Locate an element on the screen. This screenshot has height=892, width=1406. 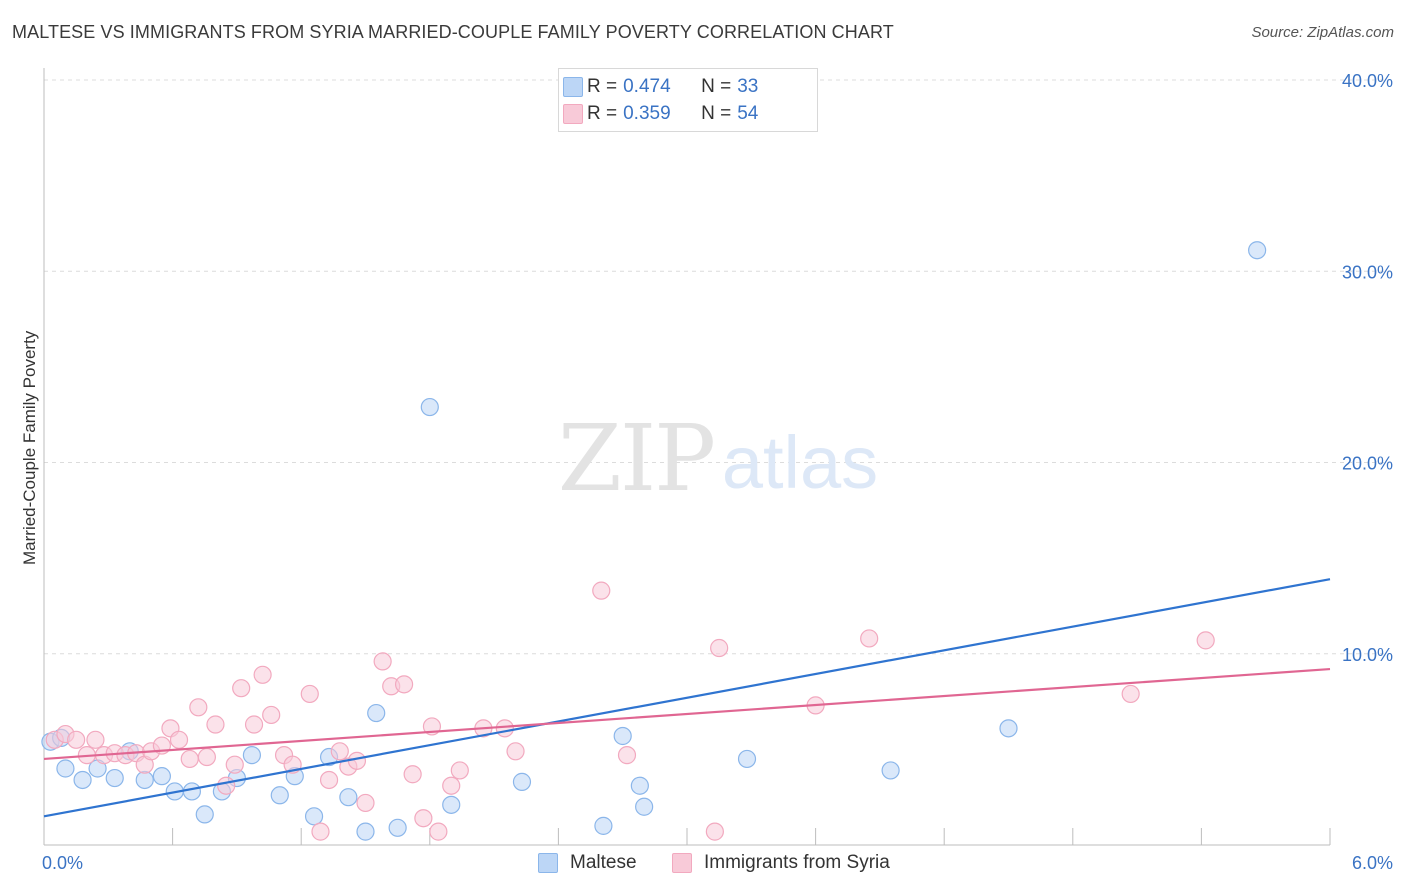
x-tick-label: 0.0% is located at coordinates (62, 863).